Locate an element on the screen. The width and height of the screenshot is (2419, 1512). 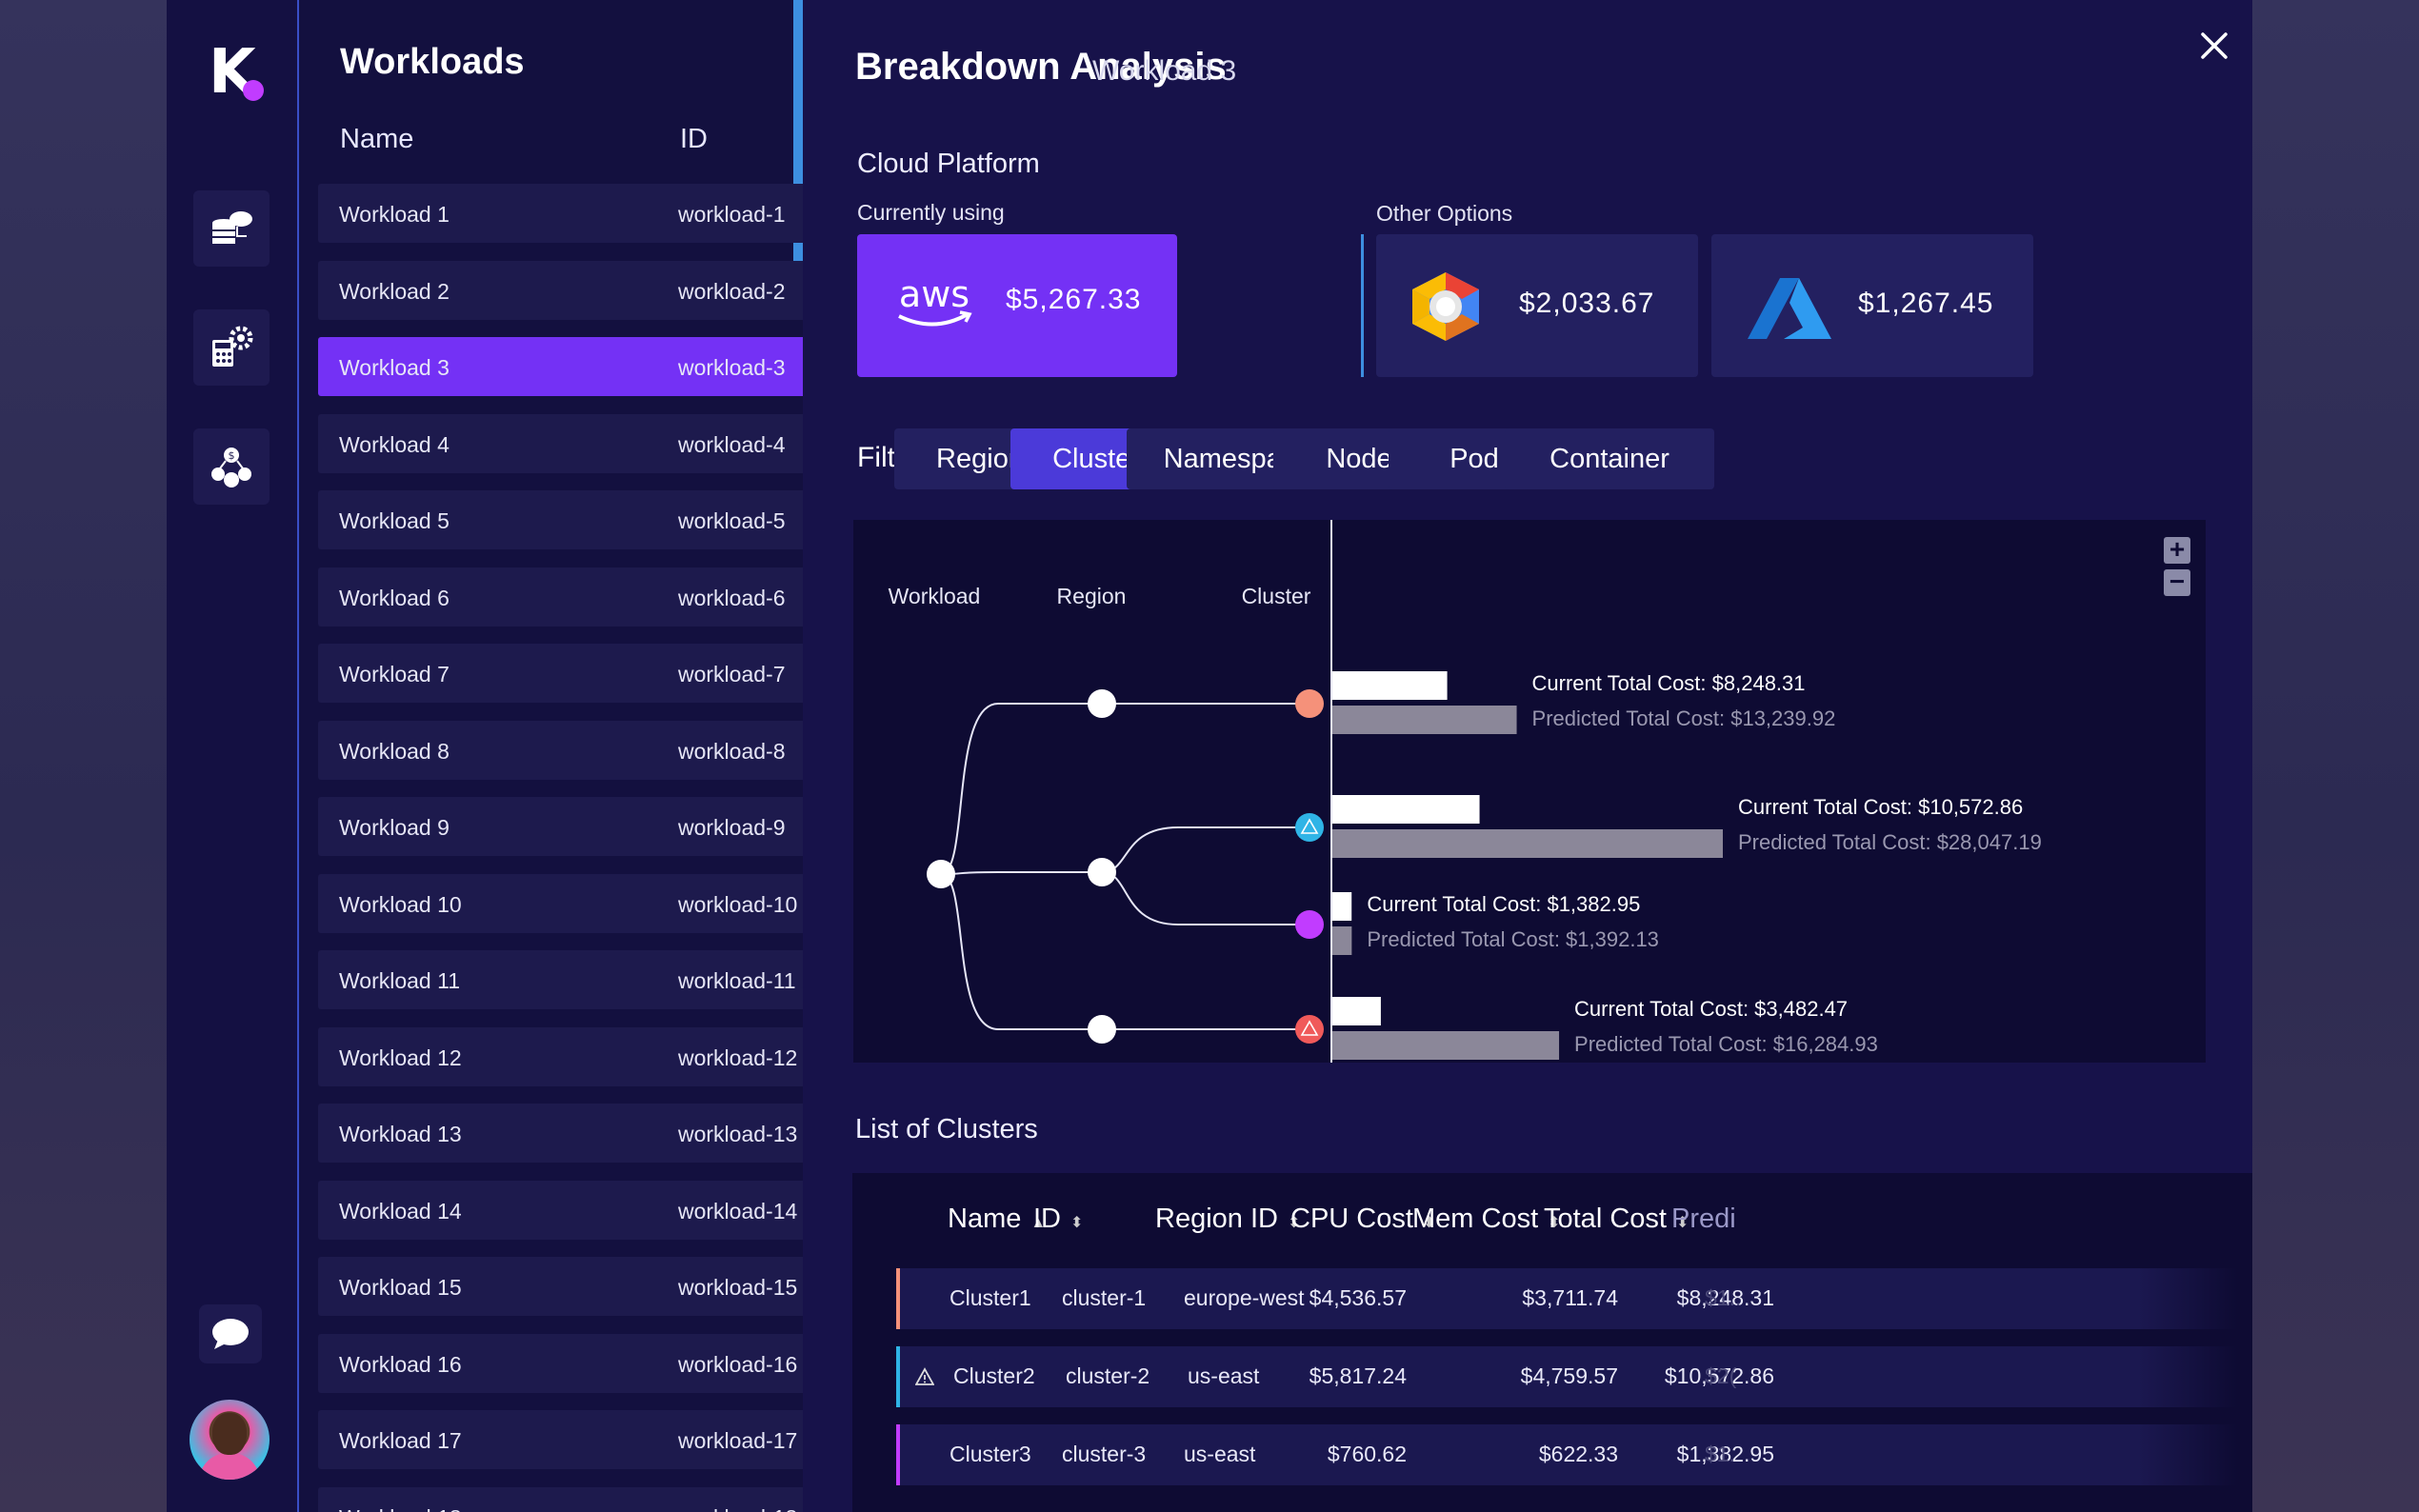
azure-logo is located at coordinates (1789, 308).